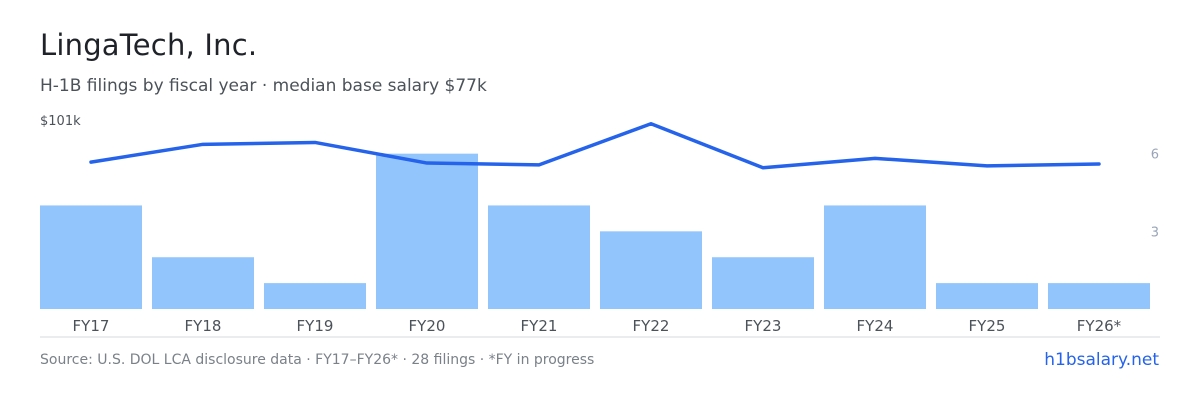 This screenshot has height=400, width=1200. I want to click on x-tick-label: FY21, so click(539, 326).